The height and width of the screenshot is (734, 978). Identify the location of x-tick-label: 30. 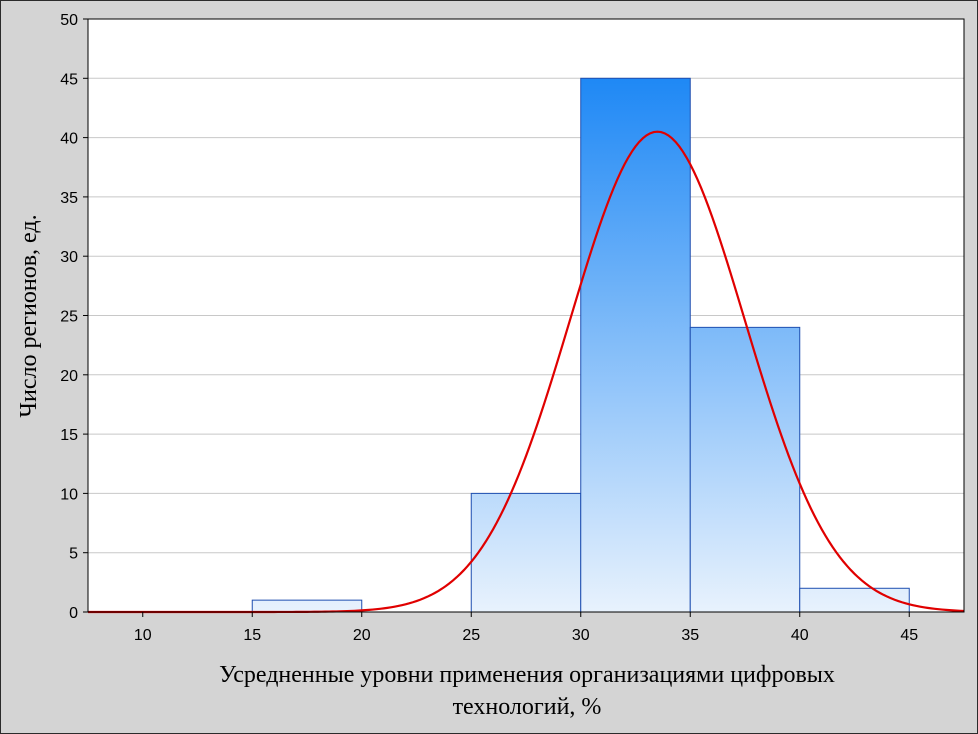
(581, 635).